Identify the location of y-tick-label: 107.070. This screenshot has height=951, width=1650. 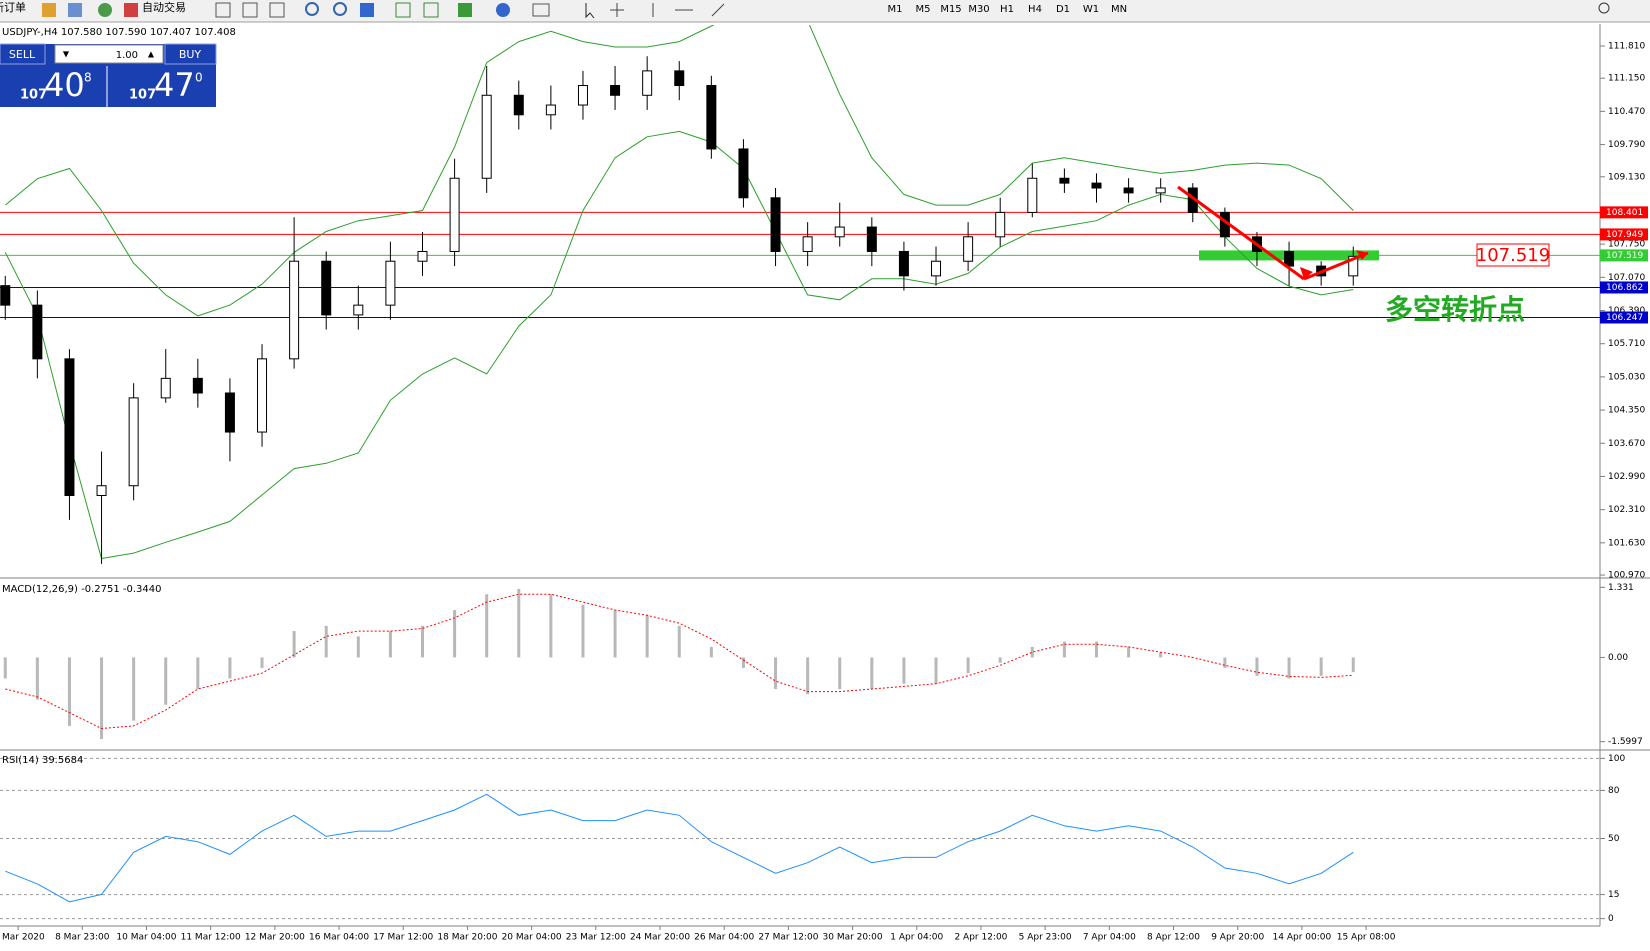
(1626, 278).